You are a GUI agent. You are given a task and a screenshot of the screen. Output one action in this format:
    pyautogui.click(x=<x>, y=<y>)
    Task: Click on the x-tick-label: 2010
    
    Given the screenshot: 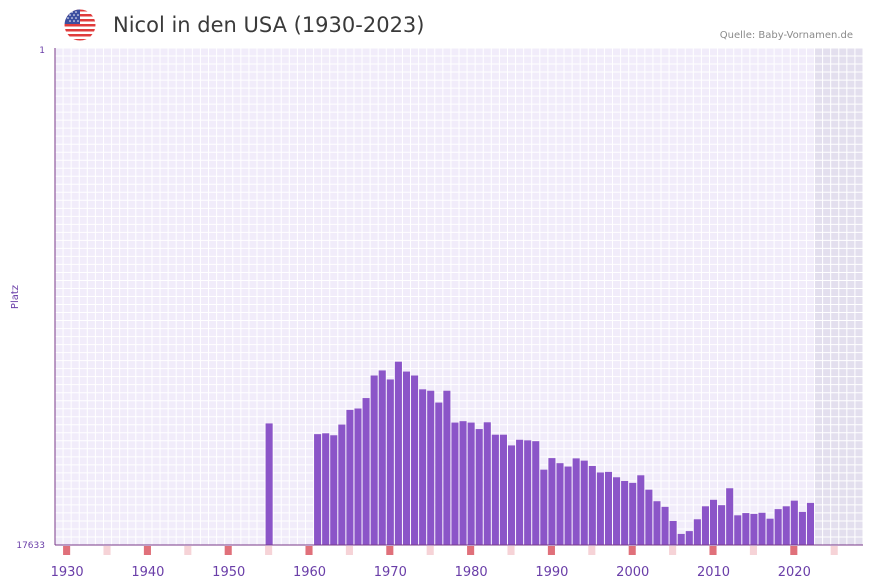 What is the action you would take?
    pyautogui.click(x=713, y=572)
    